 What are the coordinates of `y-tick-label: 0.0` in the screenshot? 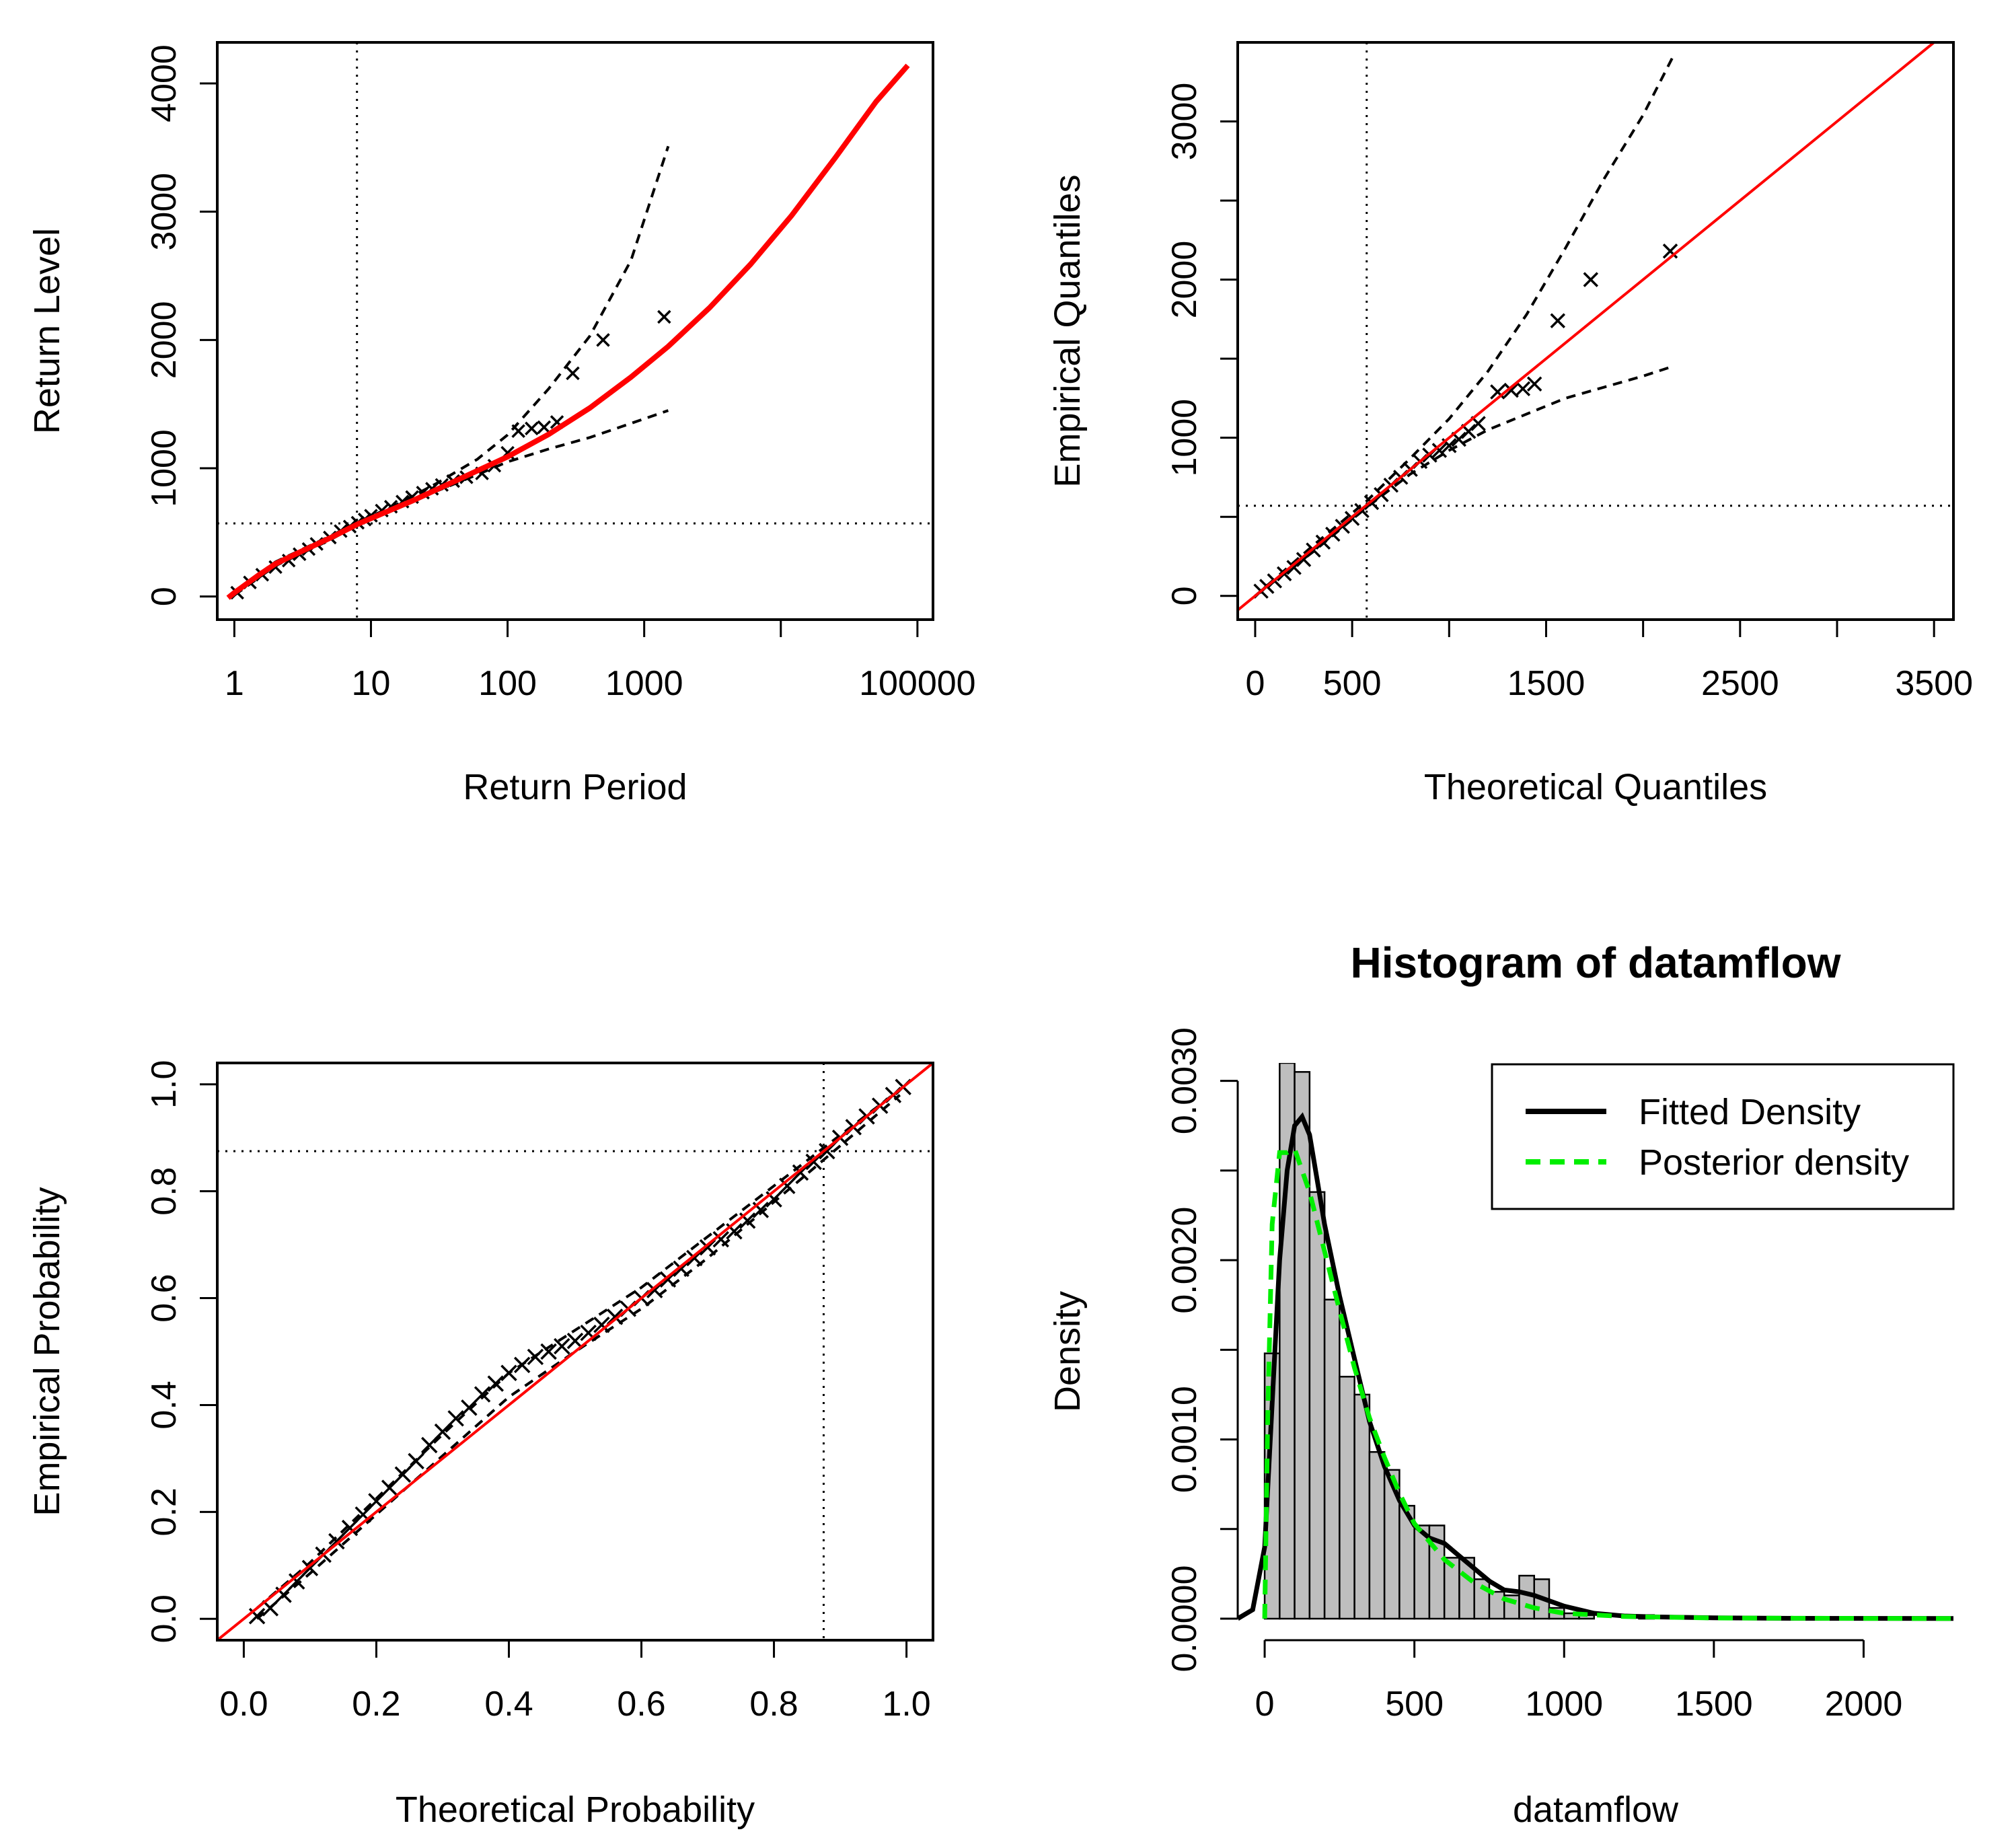 It's located at (164, 1618).